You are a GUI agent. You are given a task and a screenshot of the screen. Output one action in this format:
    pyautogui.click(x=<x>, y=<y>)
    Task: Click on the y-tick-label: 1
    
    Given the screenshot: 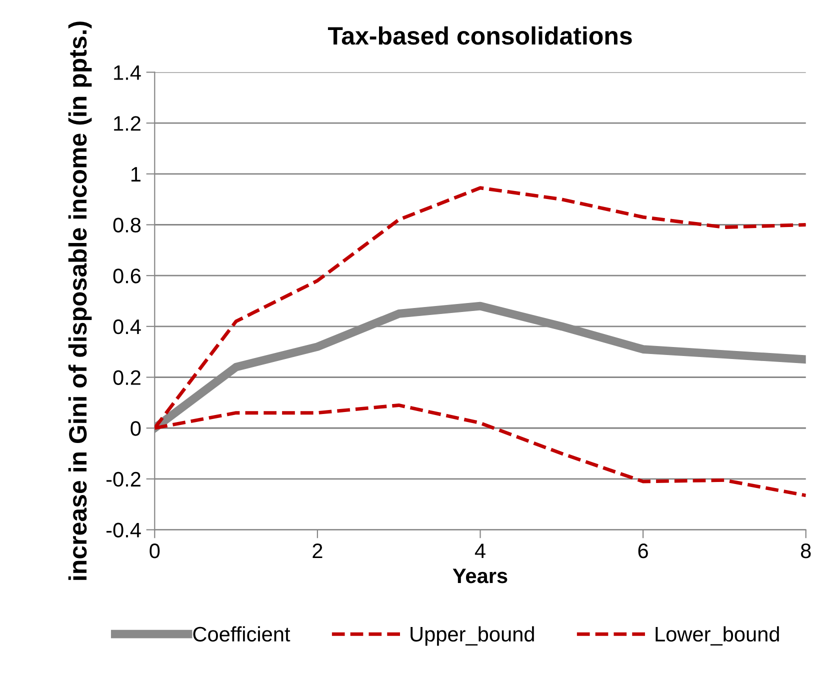 What is the action you would take?
    pyautogui.click(x=135, y=174)
    